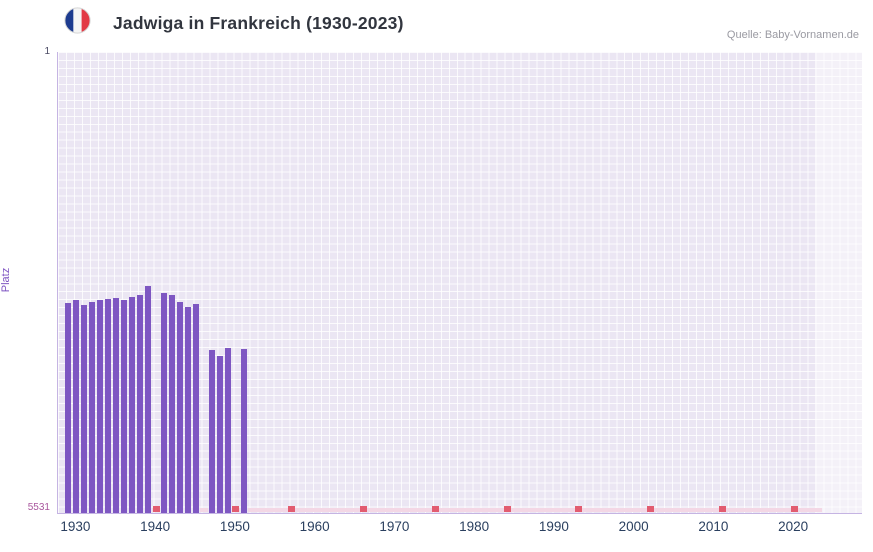 The height and width of the screenshot is (552, 873). I want to click on rank-bar-1935, so click(116, 405).